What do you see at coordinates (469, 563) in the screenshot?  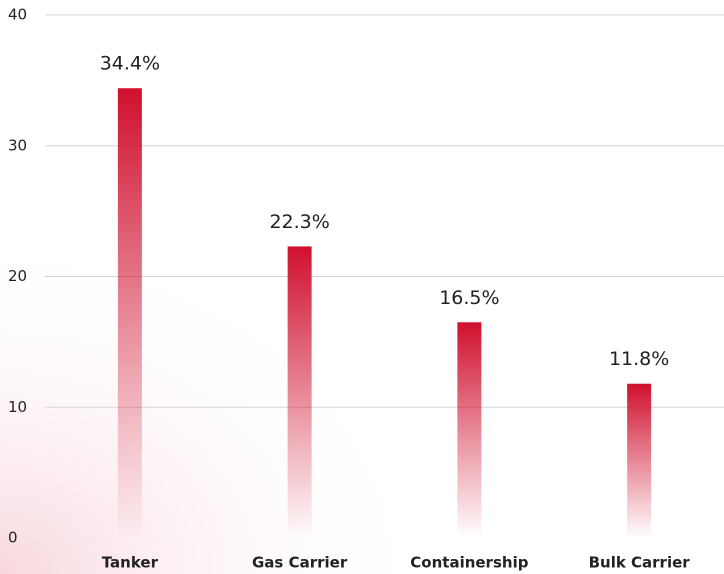 I see `x-tick-label: Containership` at bounding box center [469, 563].